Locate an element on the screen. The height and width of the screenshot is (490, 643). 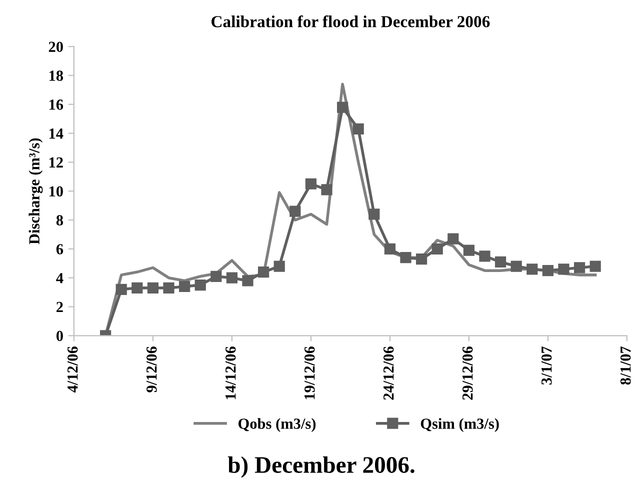
y-tick-label: 10 is located at coordinates (56, 191).